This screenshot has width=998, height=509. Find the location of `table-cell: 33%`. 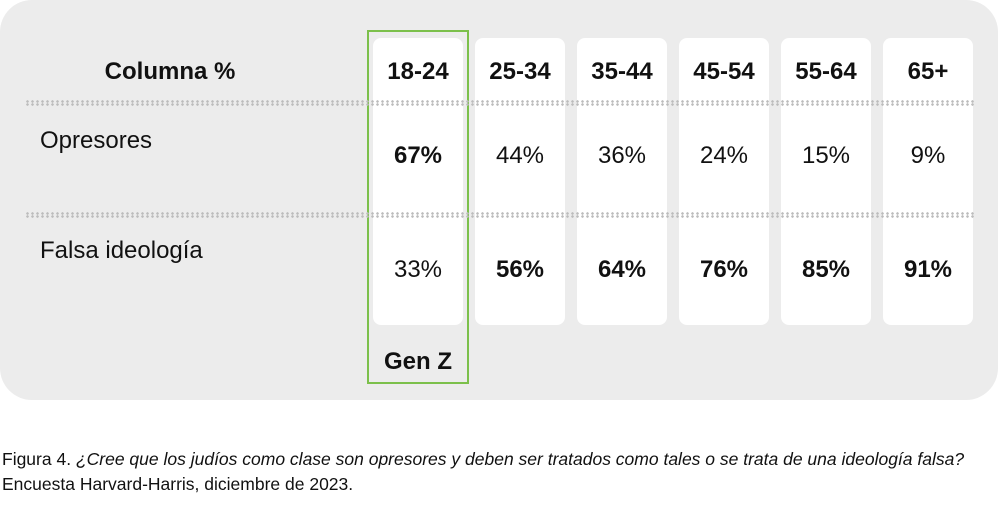

table-cell: 33% is located at coordinates (418, 269).